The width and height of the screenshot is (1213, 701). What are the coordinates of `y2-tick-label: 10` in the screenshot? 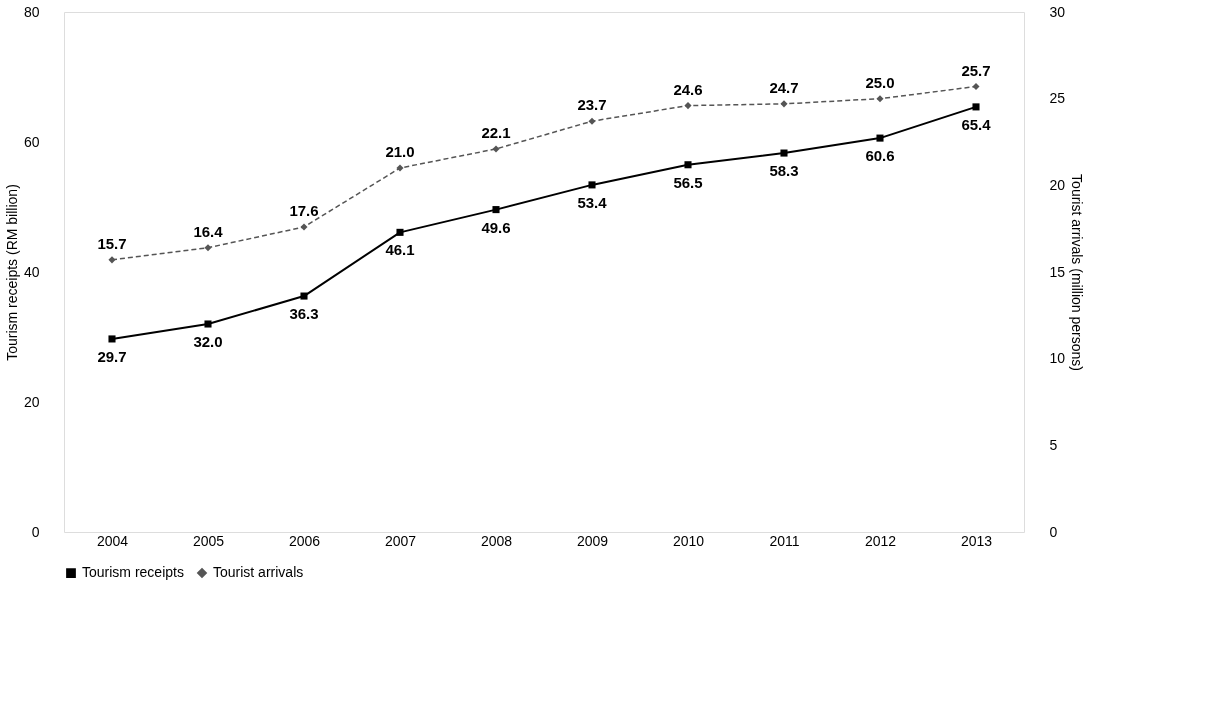 It's located at (1057, 358).